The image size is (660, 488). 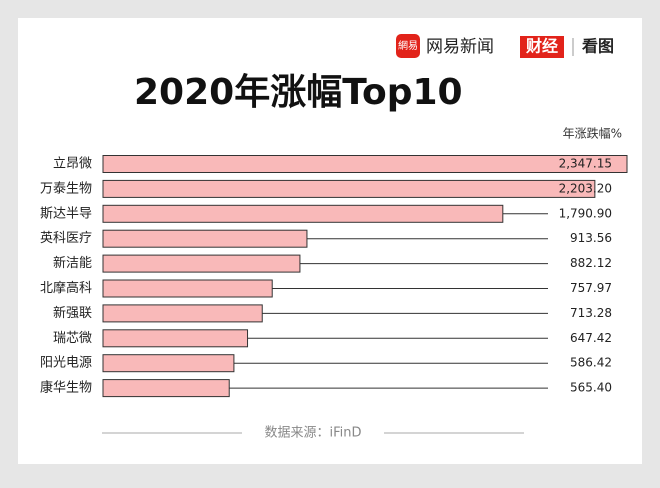 What do you see at coordinates (66, 363) in the screenshot?
I see `category-label: 阳光电源` at bounding box center [66, 363].